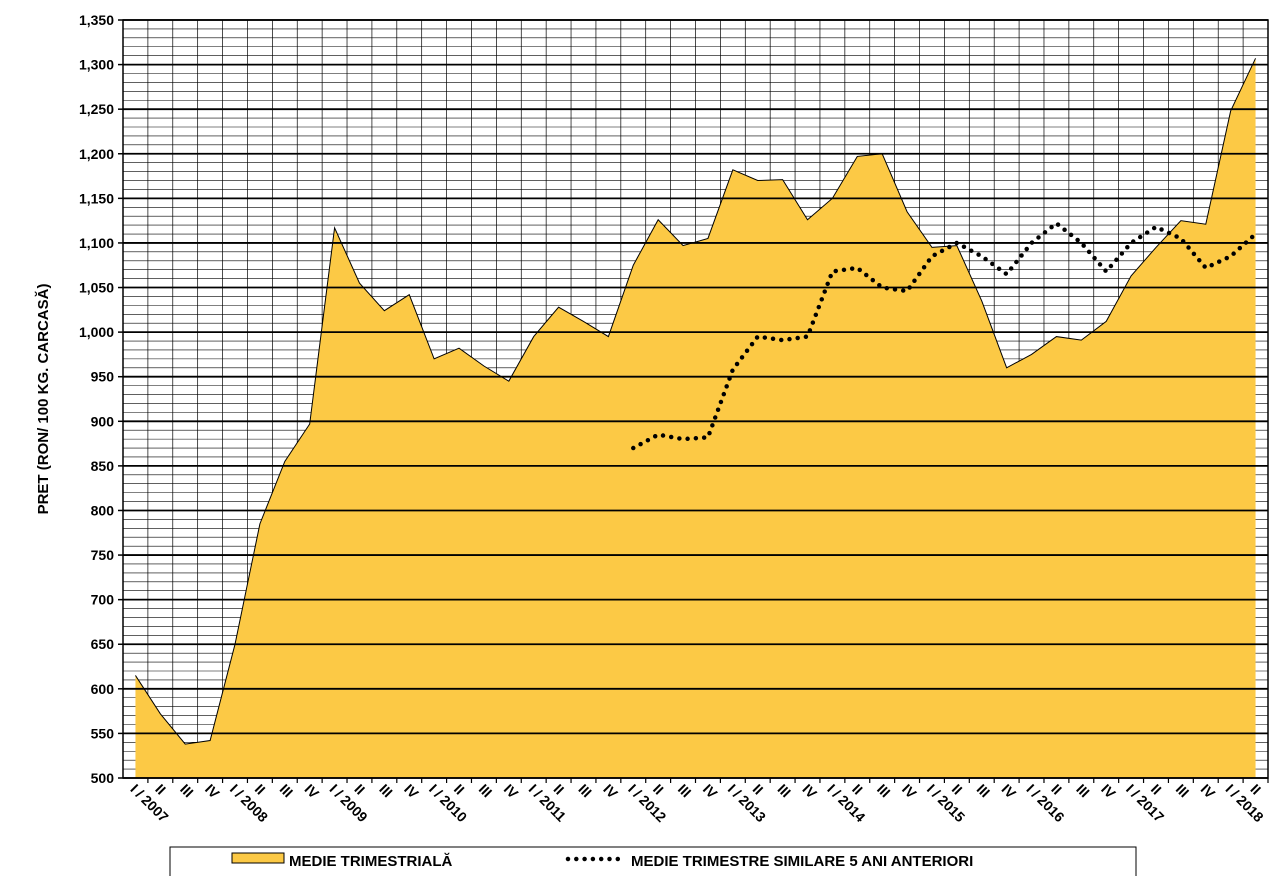  Describe the element at coordinates (96, 288) in the screenshot. I see `y-tick-label: 1,050` at that location.